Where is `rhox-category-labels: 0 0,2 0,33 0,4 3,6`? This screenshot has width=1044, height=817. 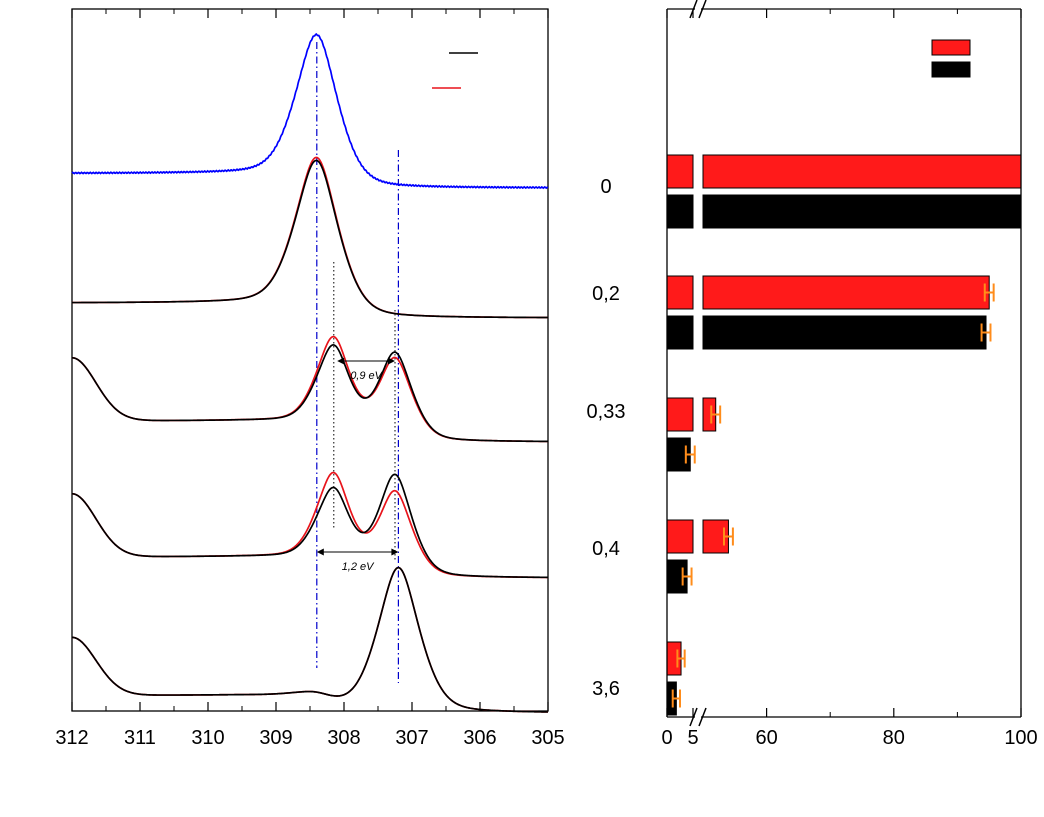
rhox-category-labels: 0 0,2 0,33 0,4 3,6 is located at coordinates (606, 438).